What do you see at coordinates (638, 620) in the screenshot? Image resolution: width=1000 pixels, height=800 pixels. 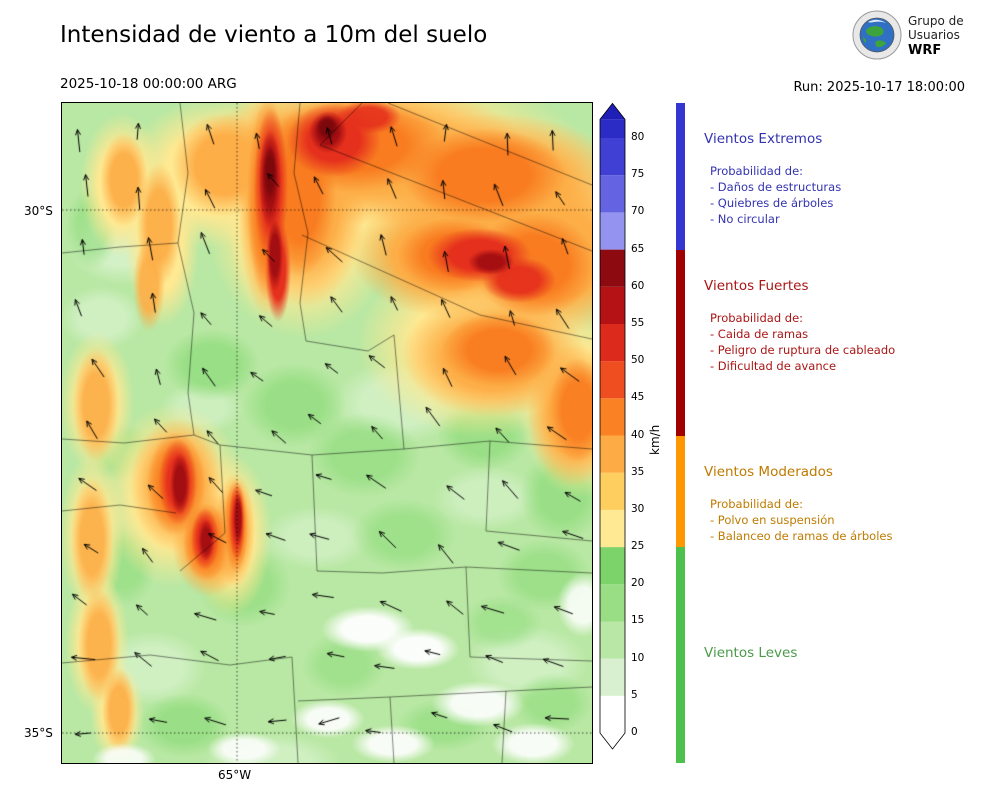 I see `colorbar-tick-label: 15` at bounding box center [638, 620].